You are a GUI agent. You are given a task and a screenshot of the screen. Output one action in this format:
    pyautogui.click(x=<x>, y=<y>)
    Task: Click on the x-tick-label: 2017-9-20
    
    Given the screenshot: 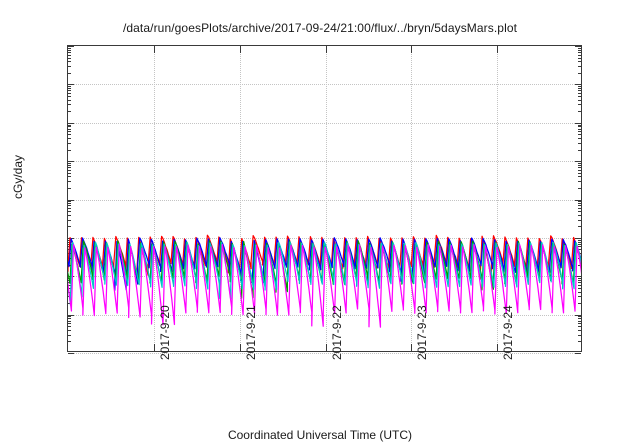 What is the action you would take?
    pyautogui.click(x=164, y=332)
    